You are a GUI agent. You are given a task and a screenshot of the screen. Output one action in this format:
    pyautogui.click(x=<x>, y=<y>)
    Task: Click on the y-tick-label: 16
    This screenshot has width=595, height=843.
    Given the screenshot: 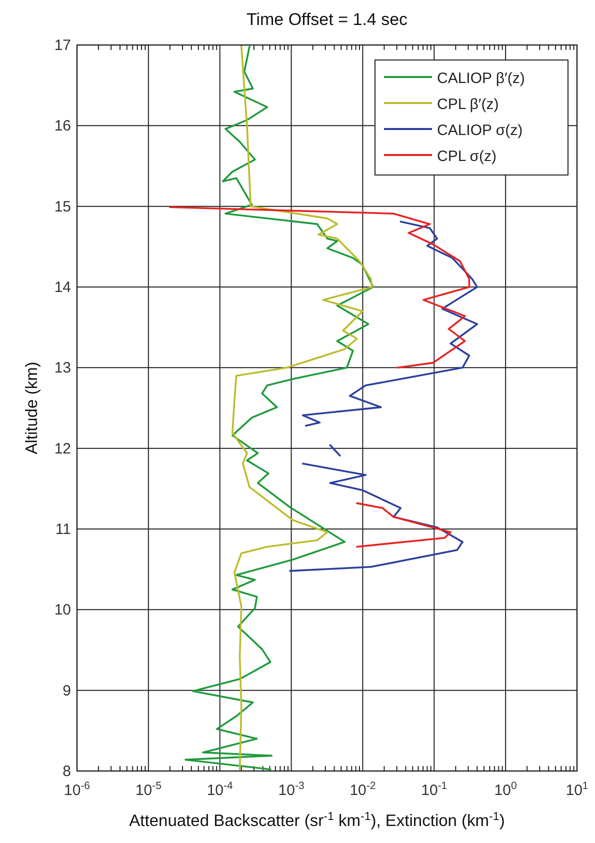 What is the action you would take?
    pyautogui.click(x=62, y=126)
    